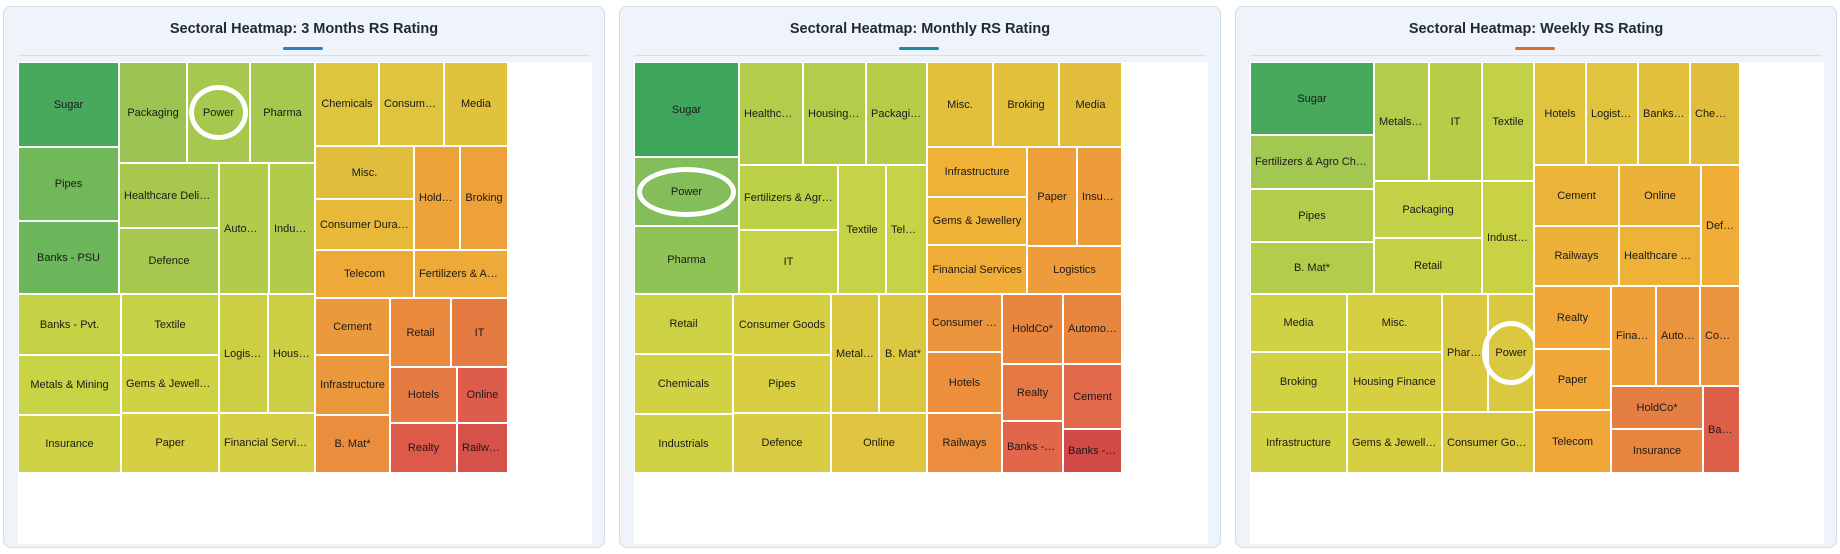 The width and height of the screenshot is (1840, 554). Describe the element at coordinates (964, 443) in the screenshot. I see `tile-railways: Railways` at that location.